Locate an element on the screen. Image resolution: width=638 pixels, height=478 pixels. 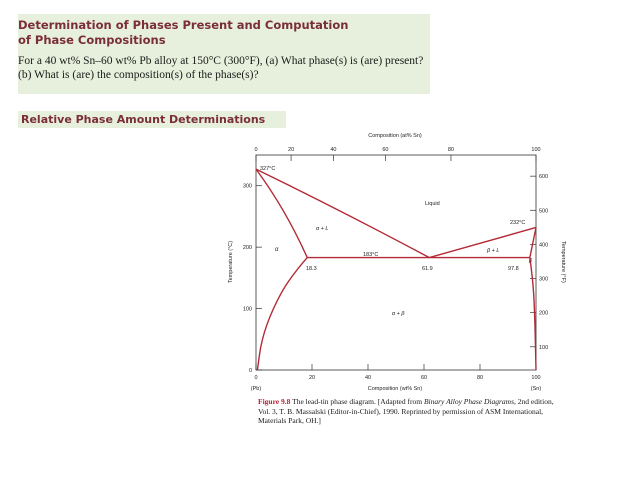
top-axis-title: Composition (at% Sn) is located at coordinates (395, 136).